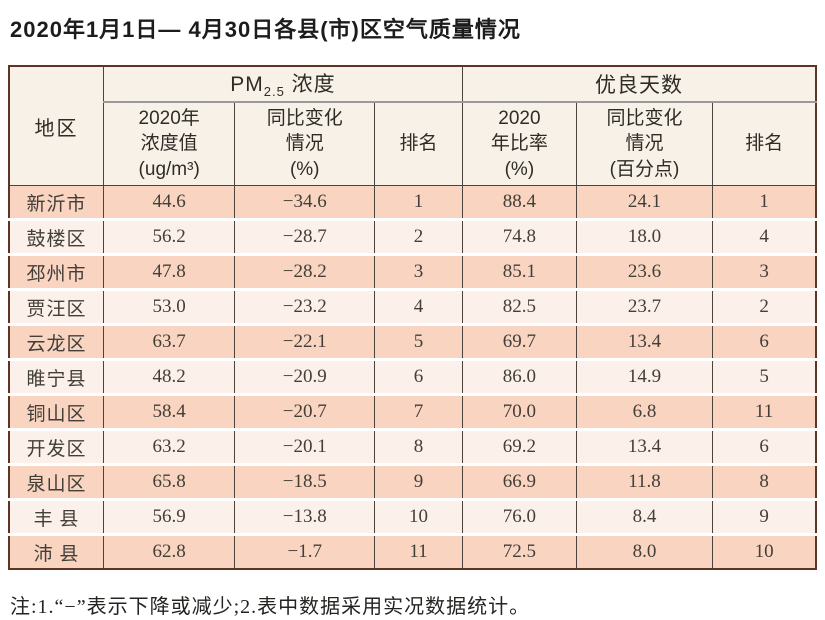 This screenshot has height=620, width=825. I want to click on column-header-days-rank: 排名, so click(764, 144).